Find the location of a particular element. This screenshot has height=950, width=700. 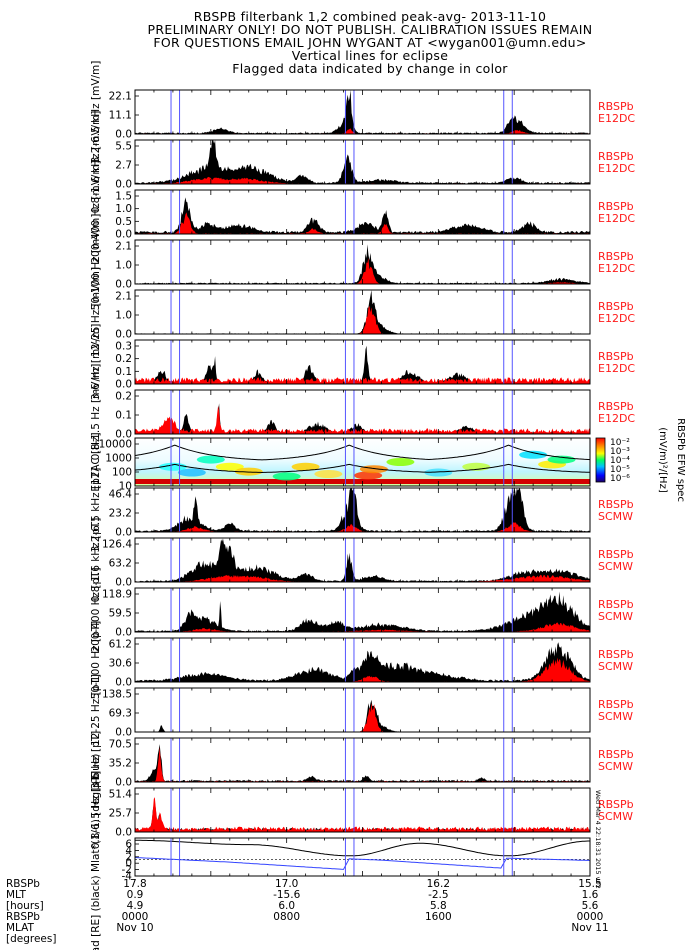

panel-4-avg-series is located at coordinates (362, 271).